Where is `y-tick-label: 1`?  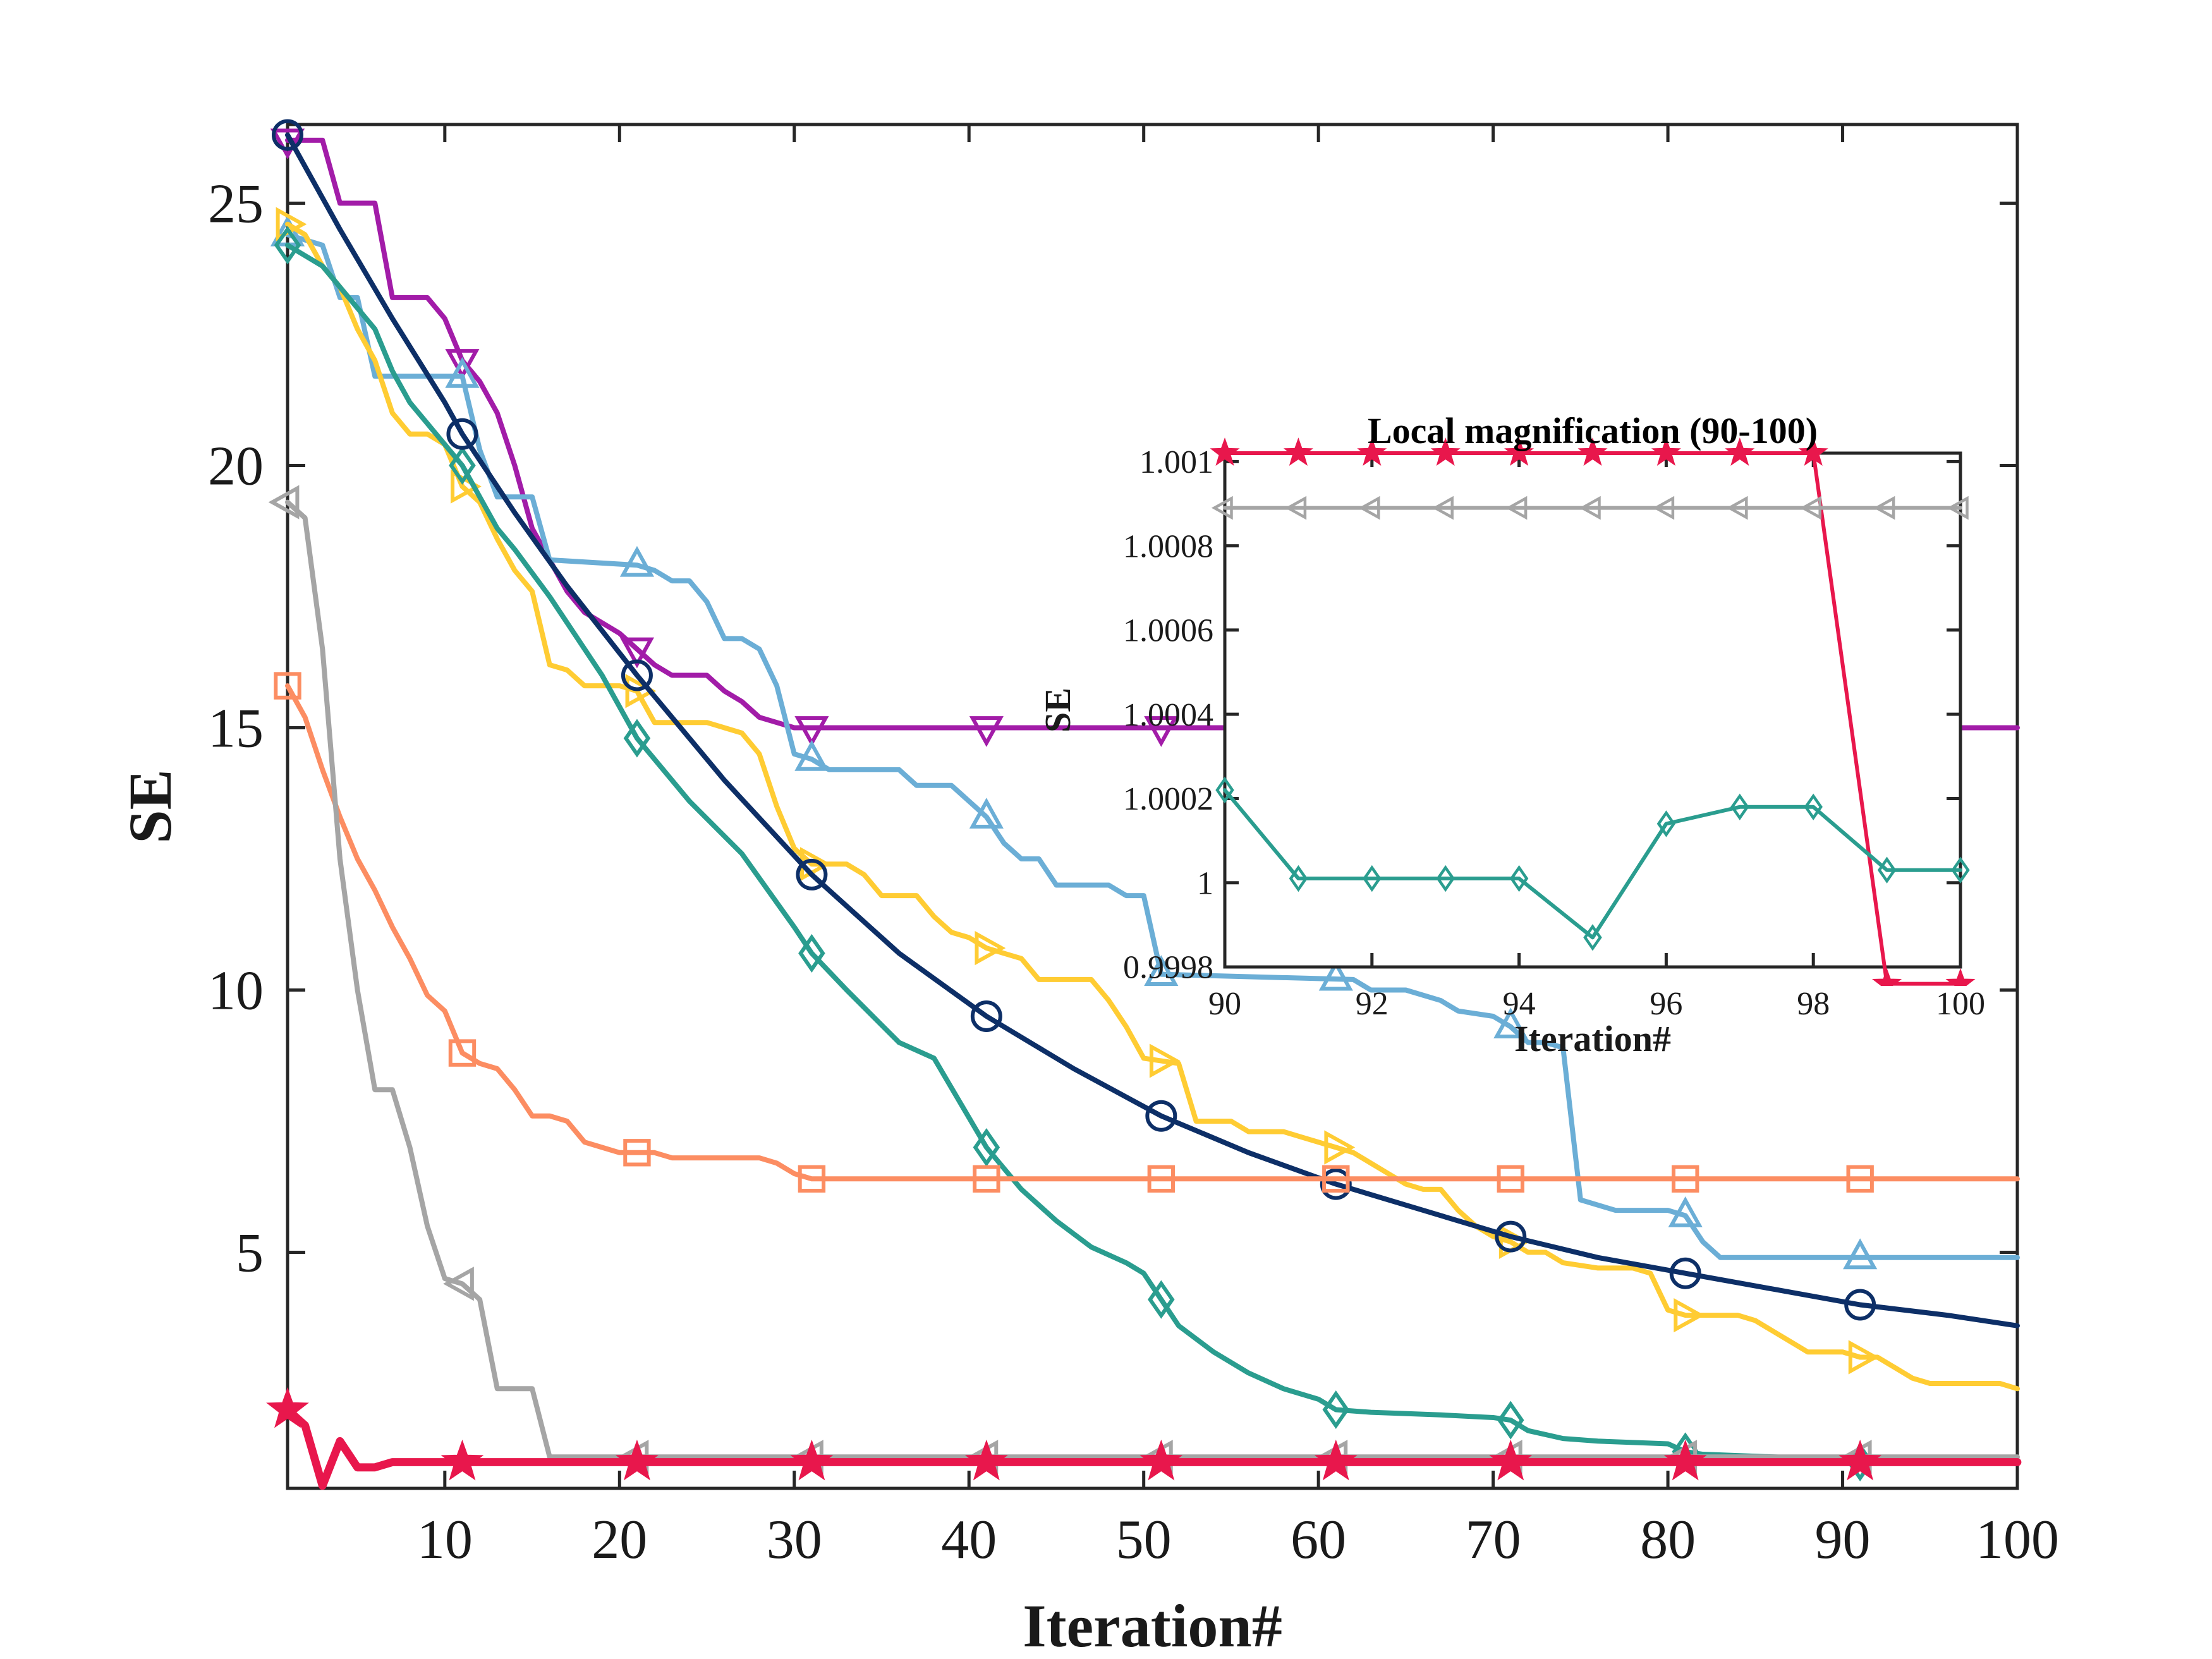 y-tick-label: 1 is located at coordinates (1205, 883).